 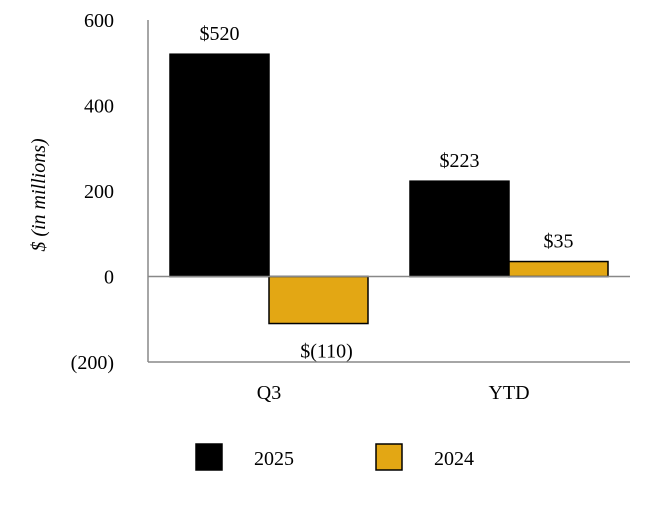 What do you see at coordinates (99, 107) in the screenshot?
I see `y-tick-label: 400` at bounding box center [99, 107].